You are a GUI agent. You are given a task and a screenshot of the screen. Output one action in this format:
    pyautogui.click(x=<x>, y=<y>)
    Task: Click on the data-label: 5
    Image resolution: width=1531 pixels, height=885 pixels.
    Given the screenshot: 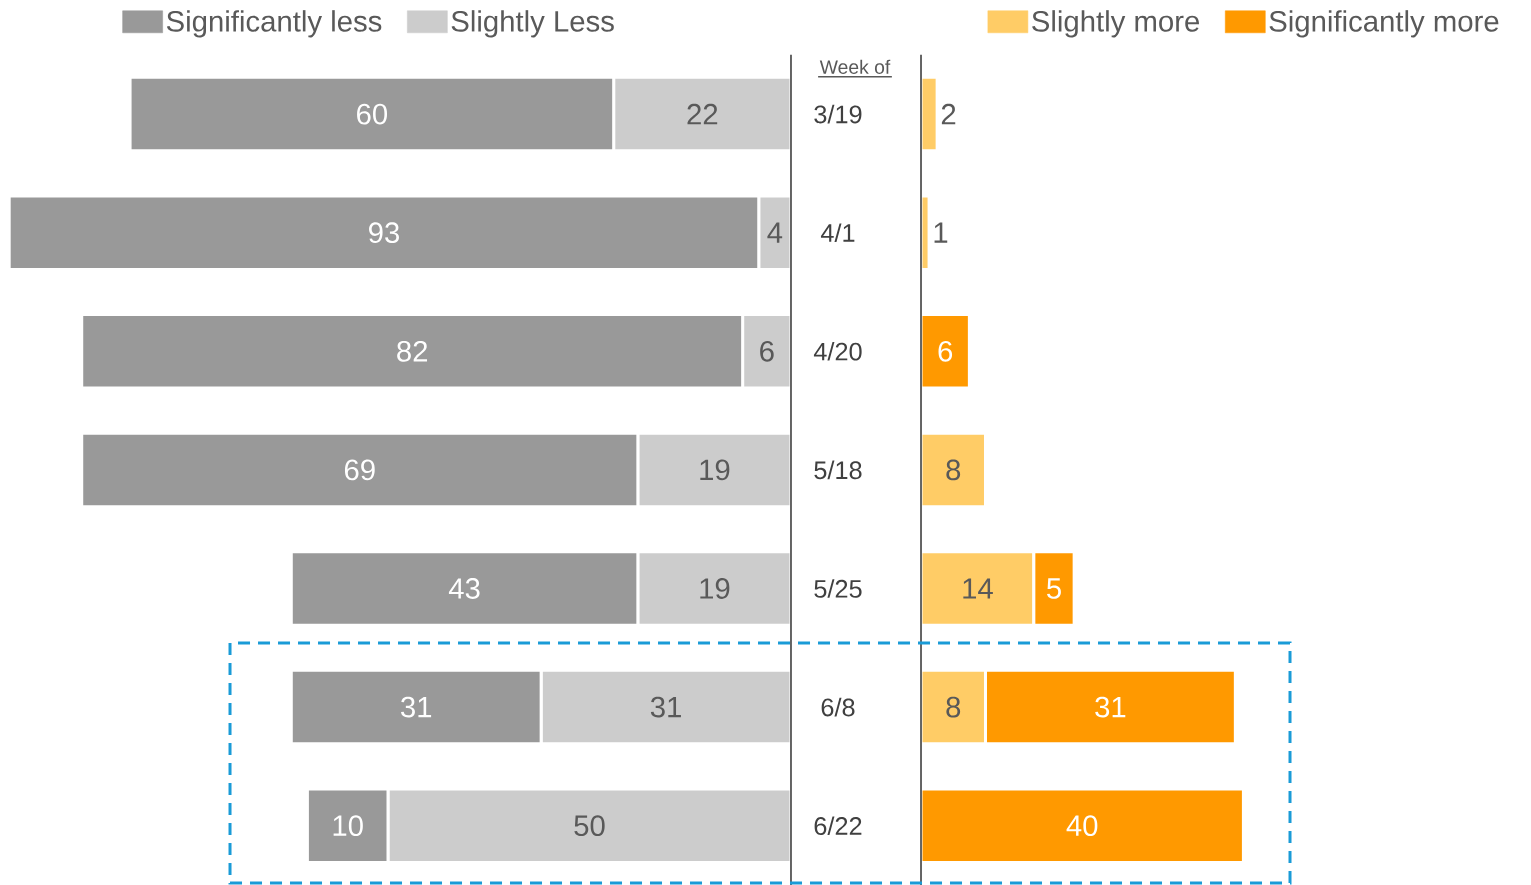 What is the action you would take?
    pyautogui.click(x=1054, y=588)
    